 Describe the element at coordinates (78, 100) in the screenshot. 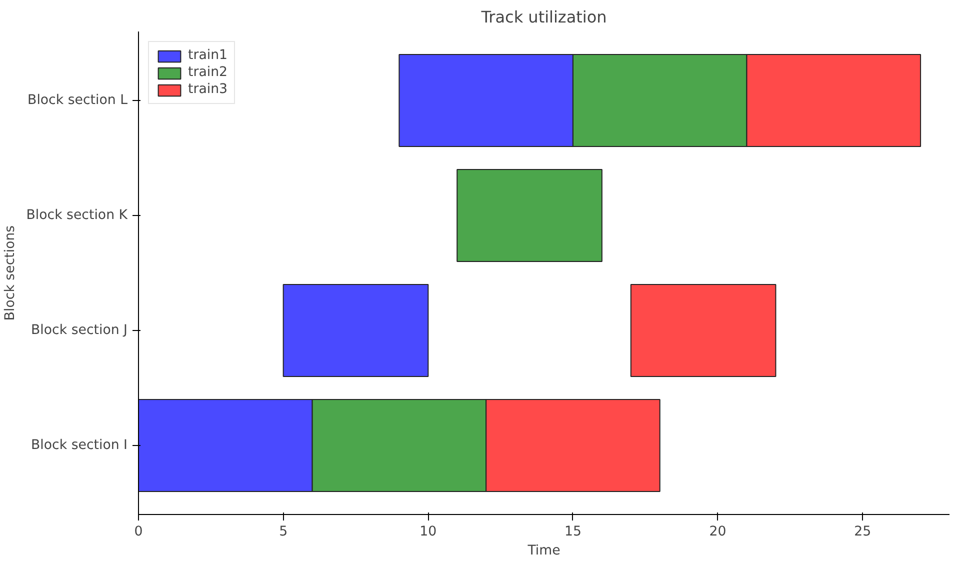

I see `y-tick-label: Block section L` at that location.